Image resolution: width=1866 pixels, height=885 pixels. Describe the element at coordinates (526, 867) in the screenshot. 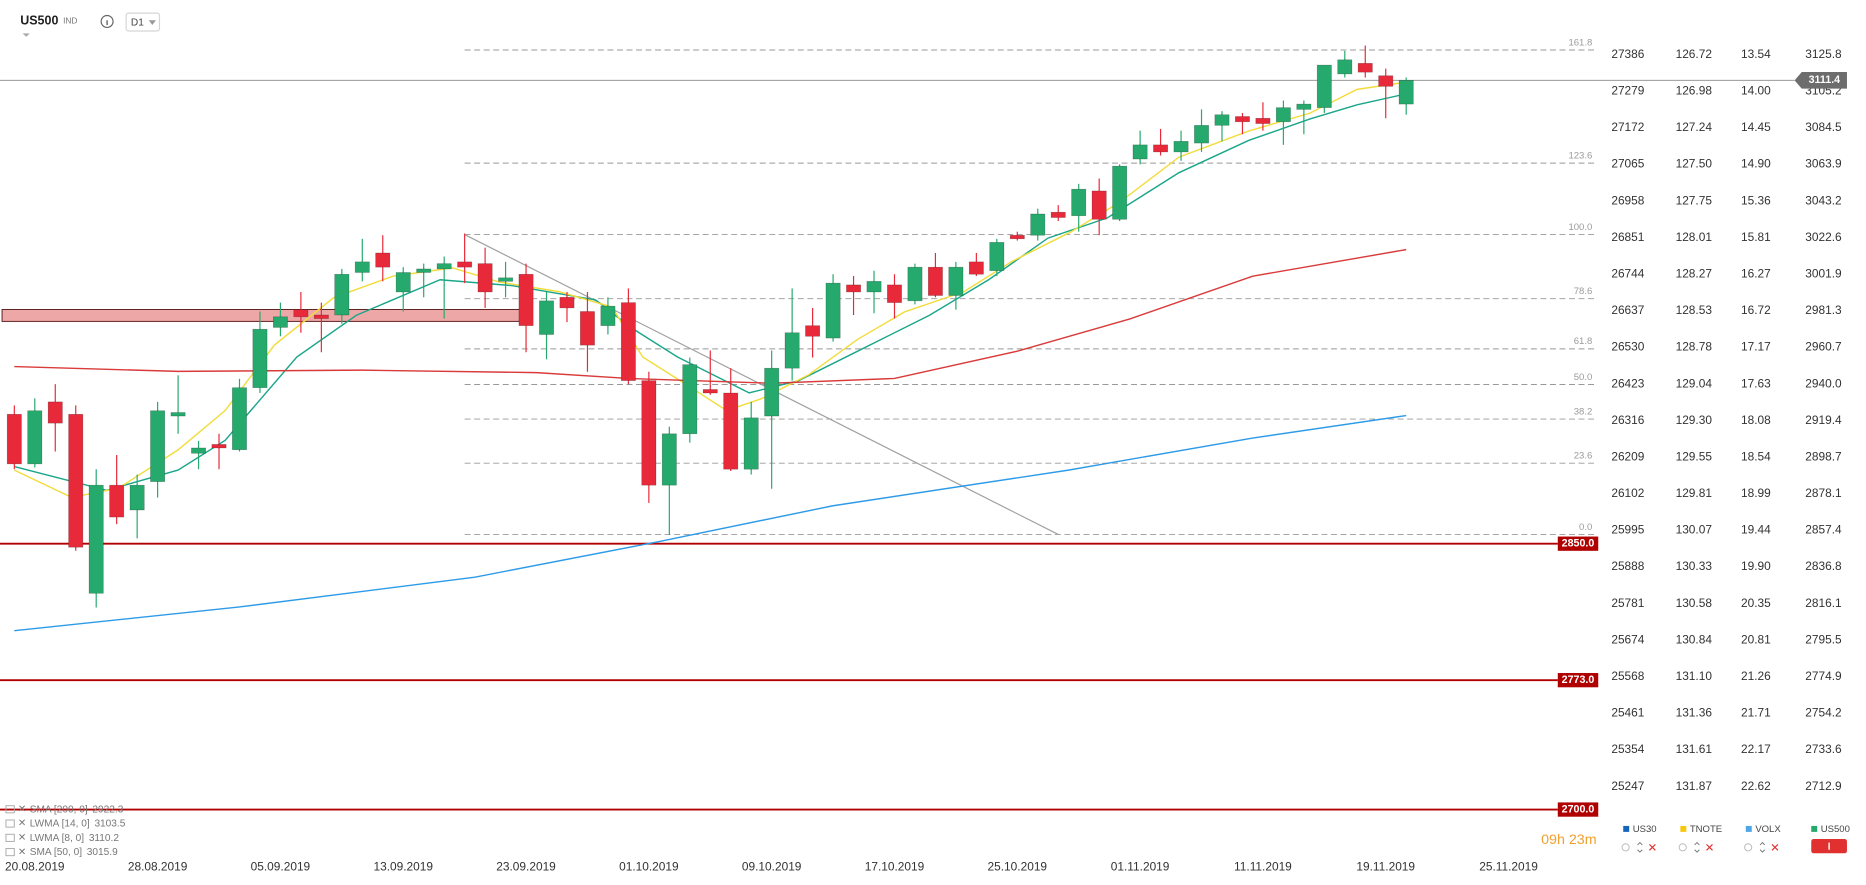

I see `x-tick-label: 23.09.2019` at that location.